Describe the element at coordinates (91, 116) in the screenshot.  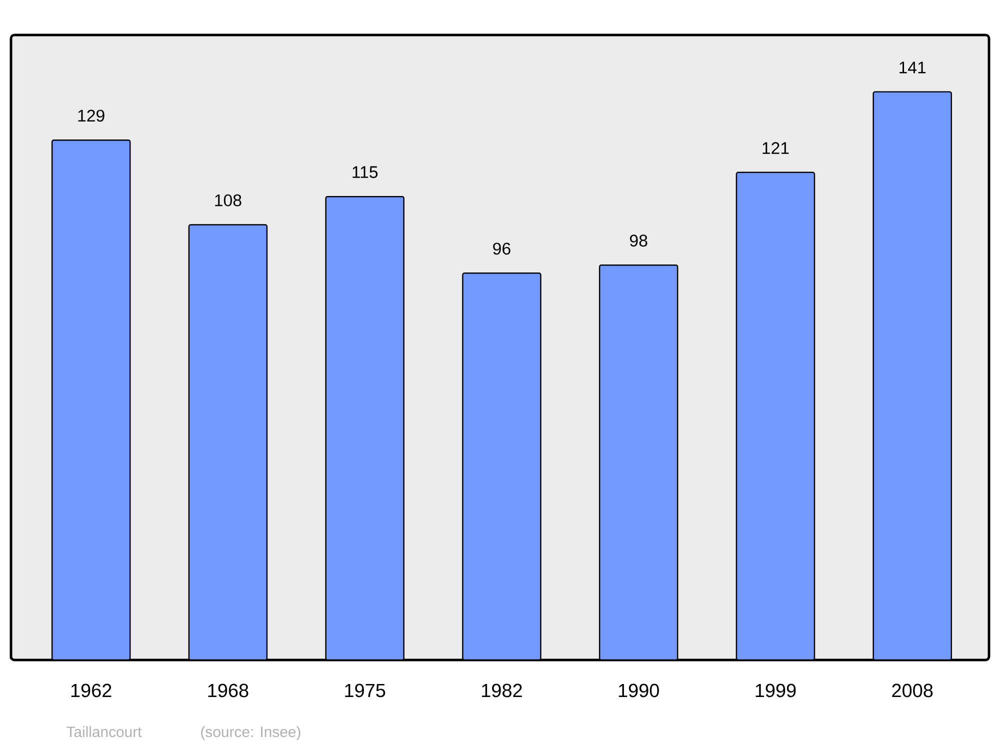
I see `data-label: 129` at that location.